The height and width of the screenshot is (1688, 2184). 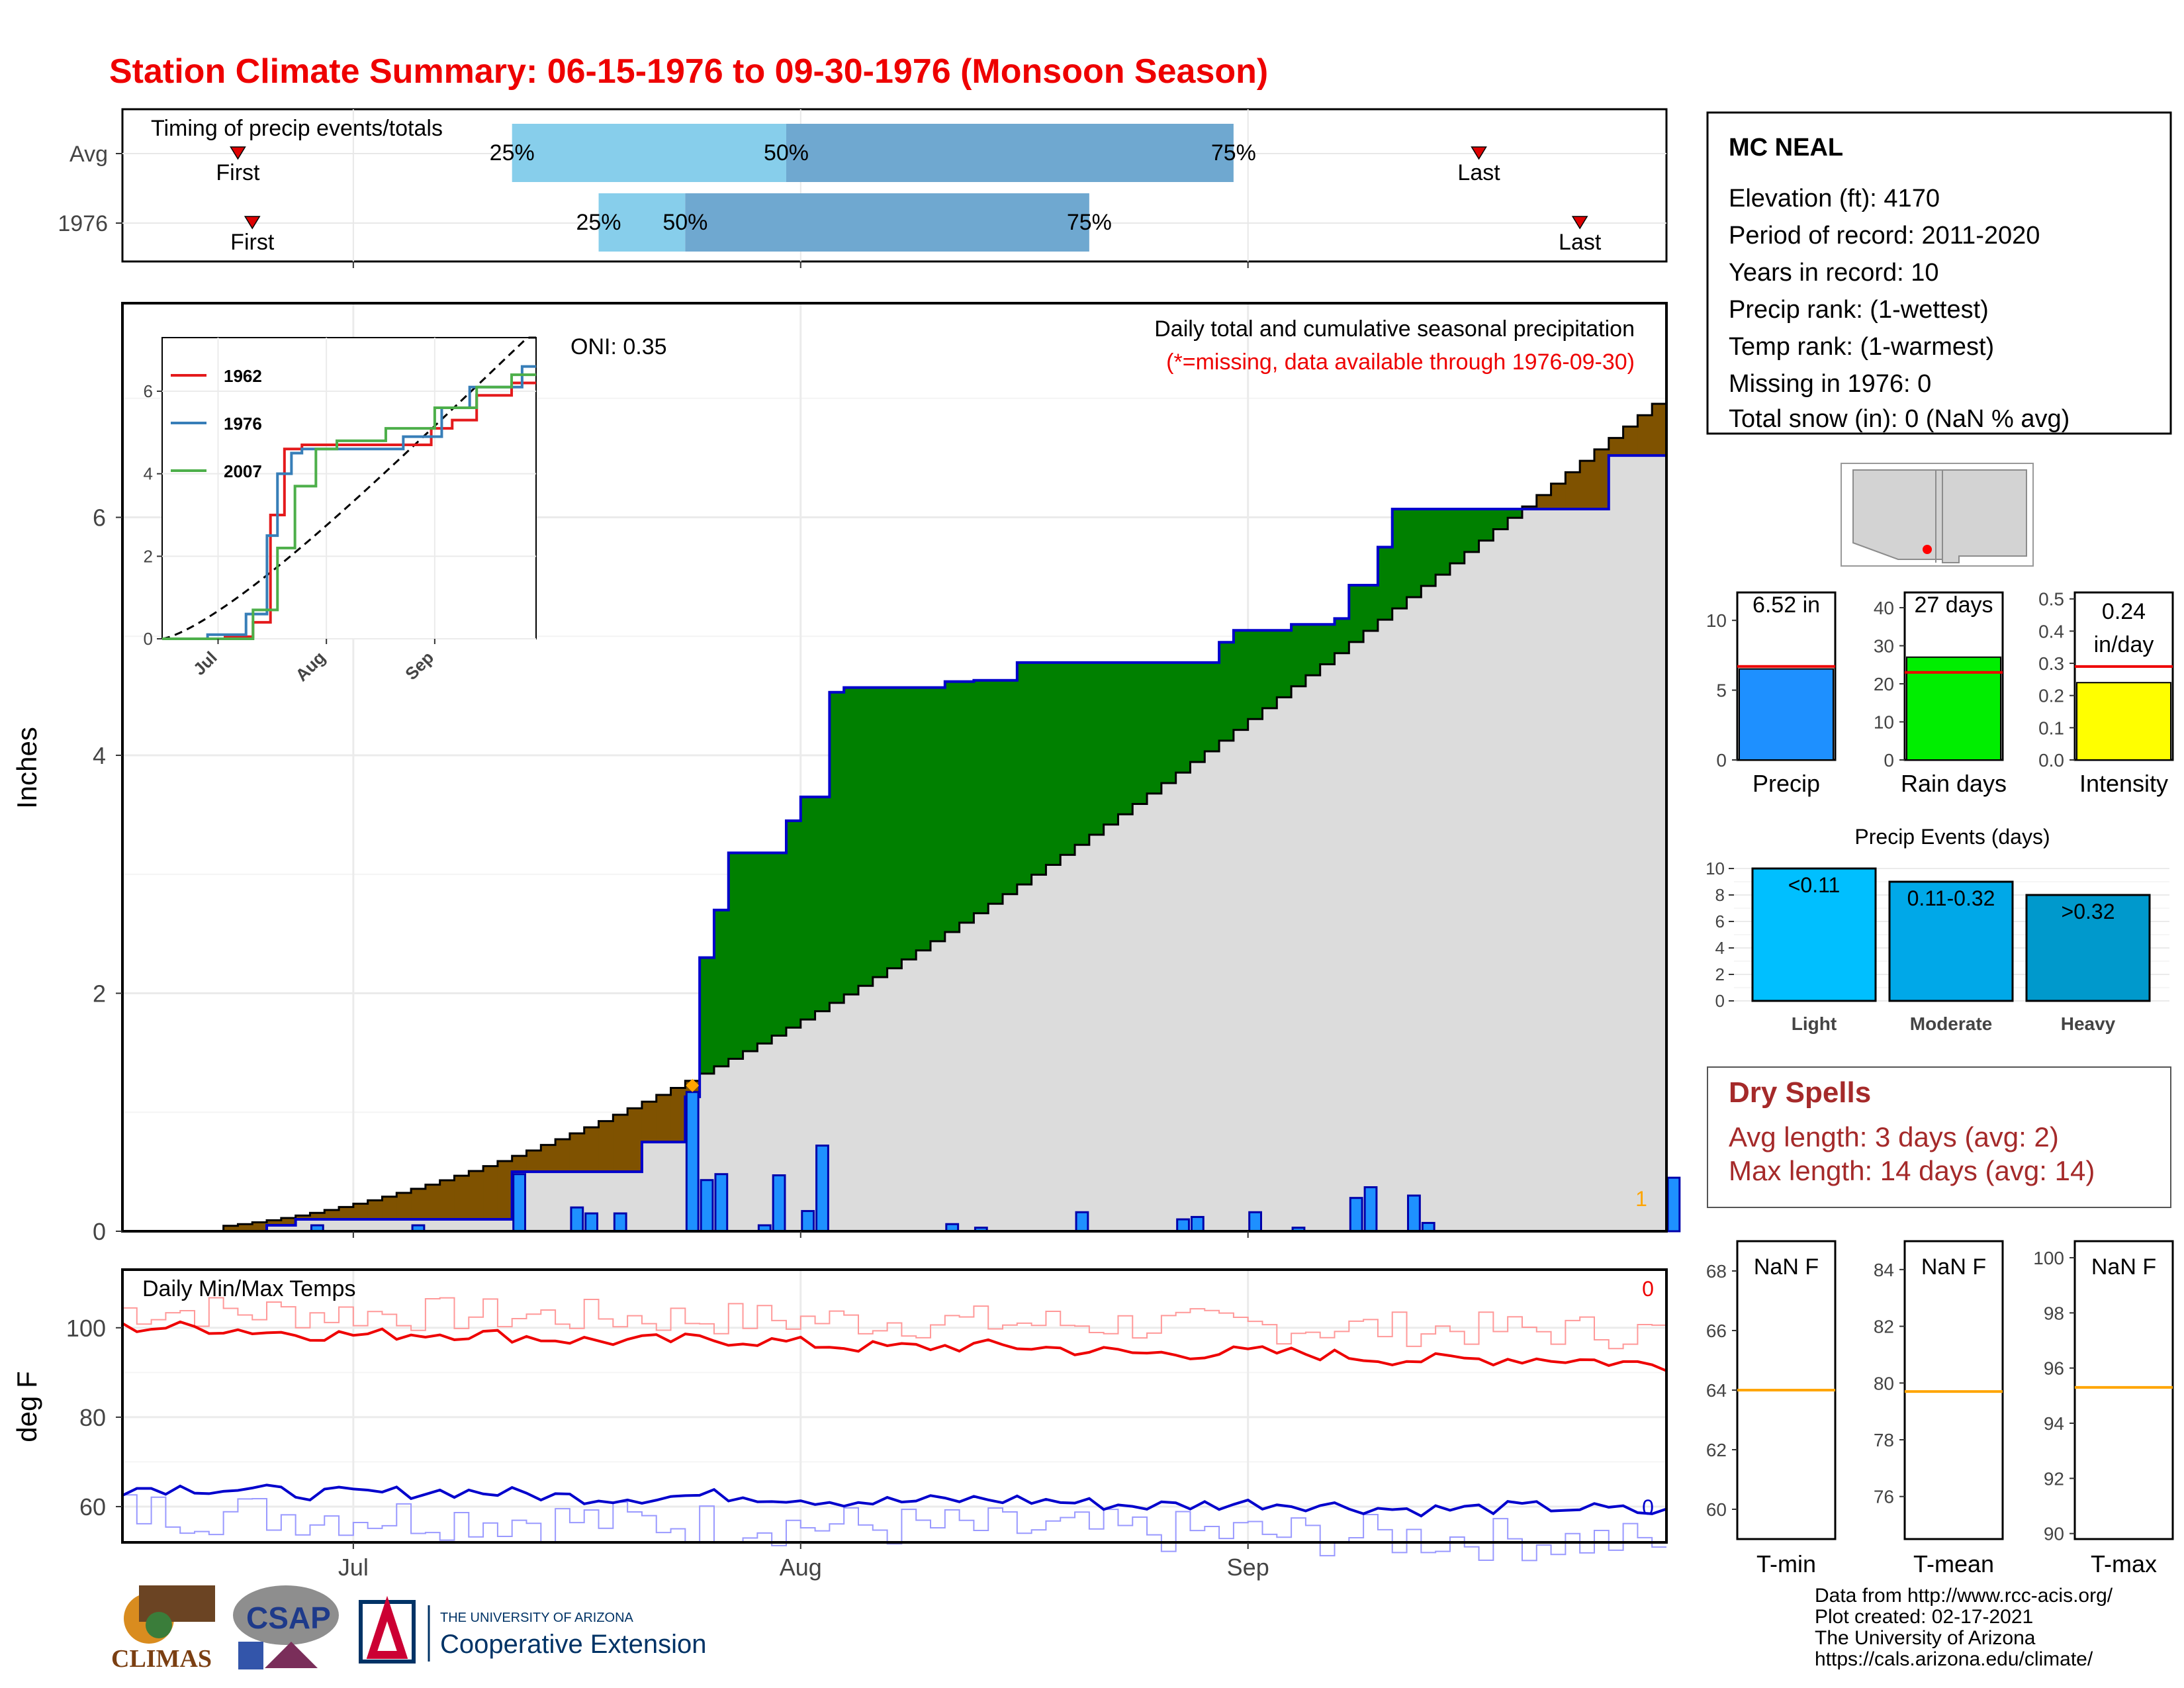 I want to click on timing-p50-label: 50%, so click(x=786, y=152).